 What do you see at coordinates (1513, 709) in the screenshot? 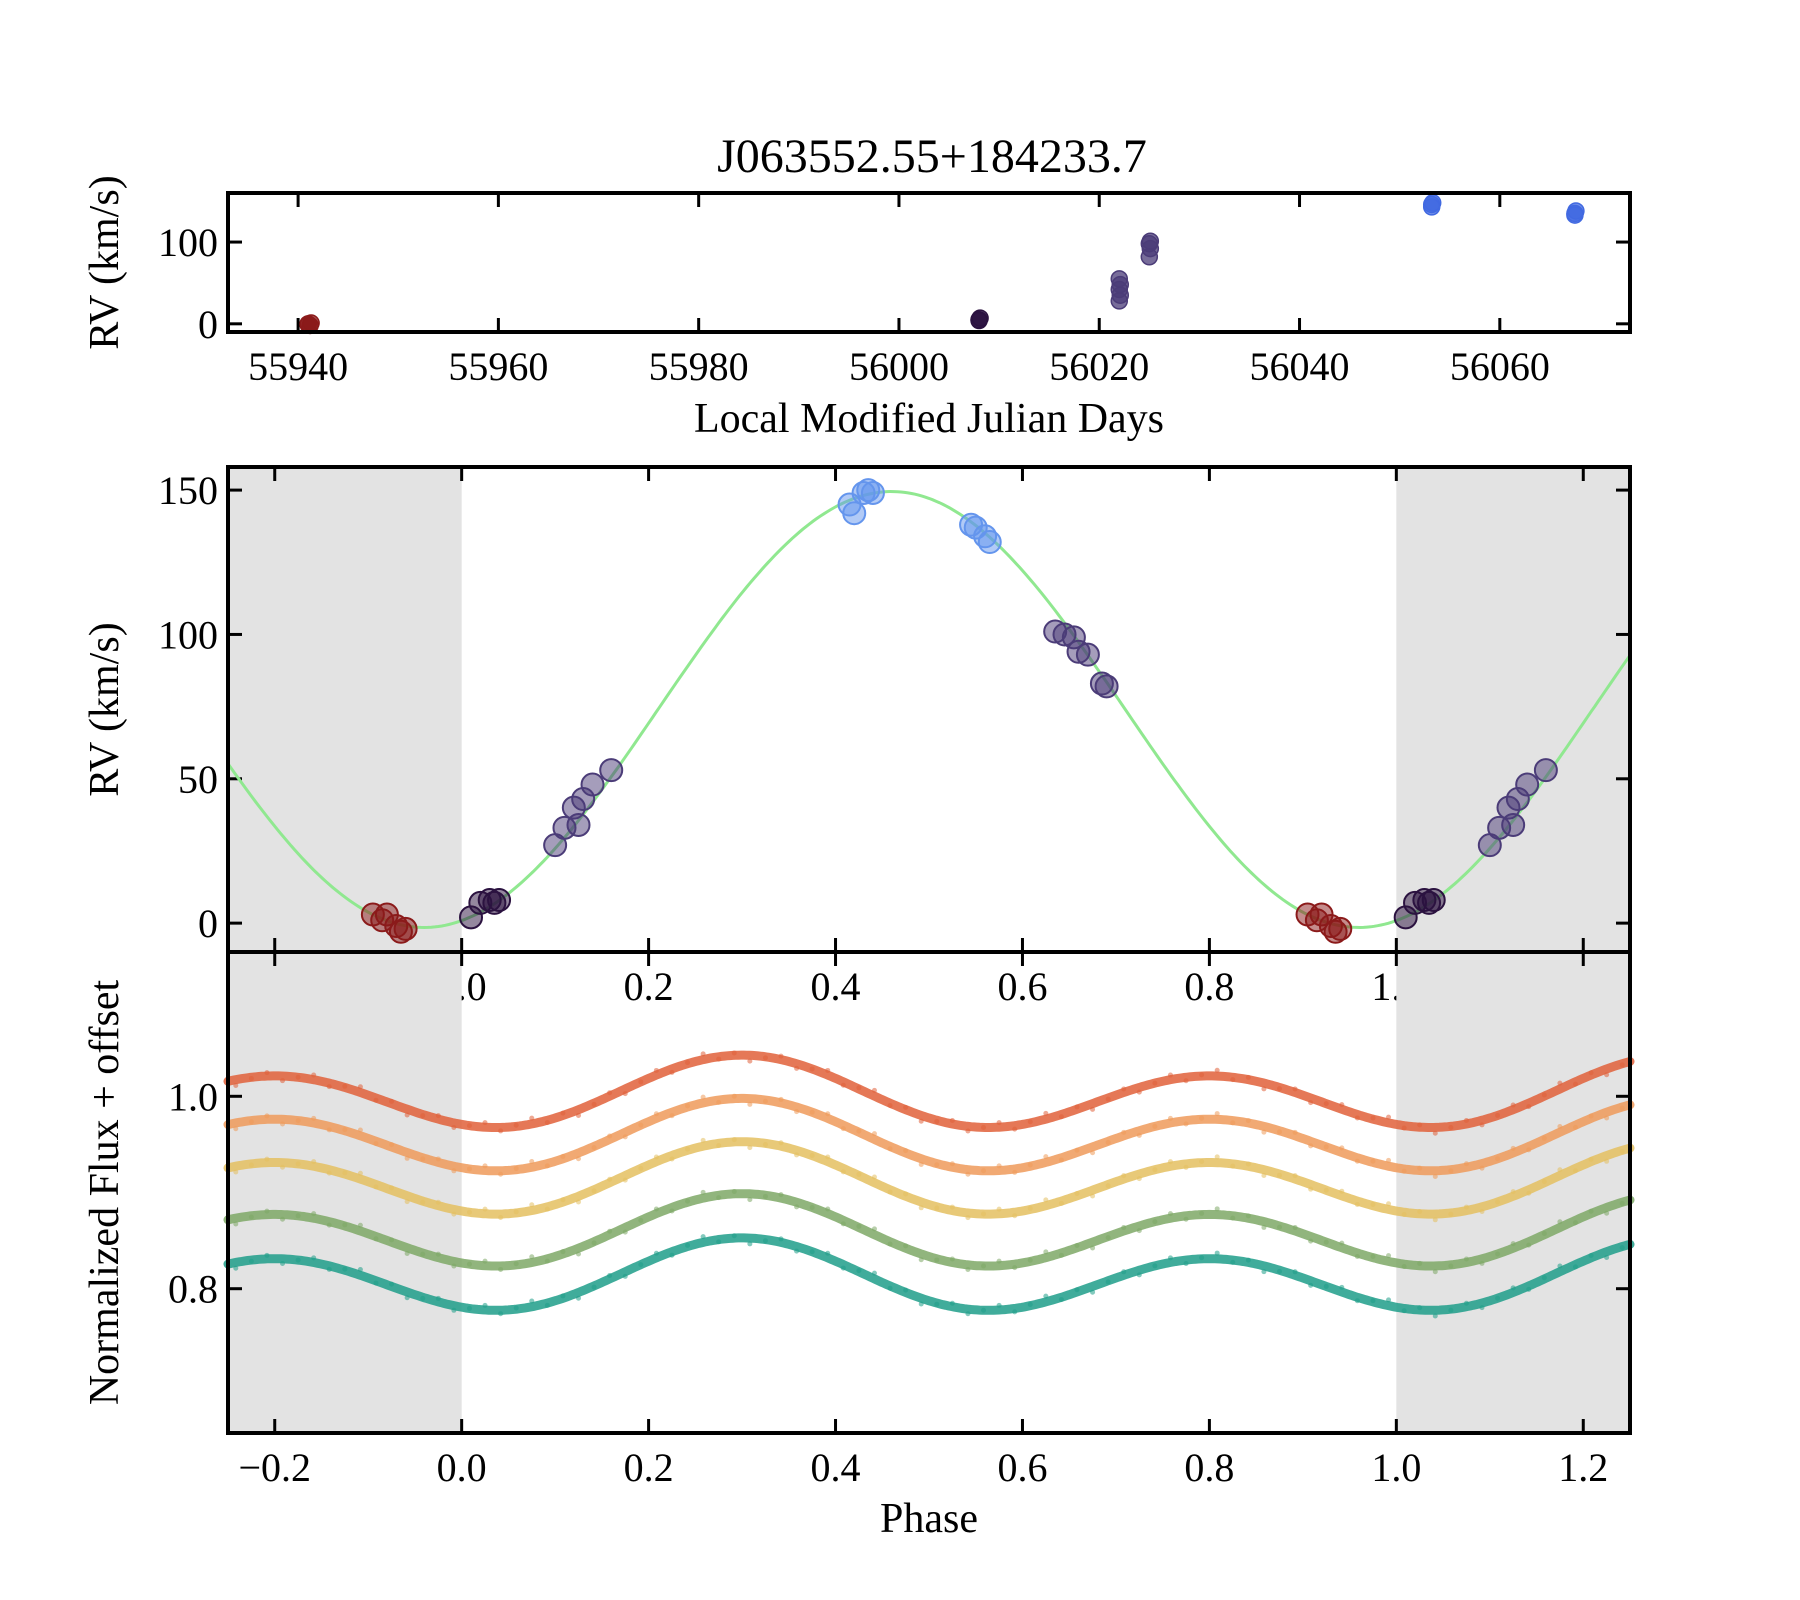
I see `shaded-region` at bounding box center [1513, 709].